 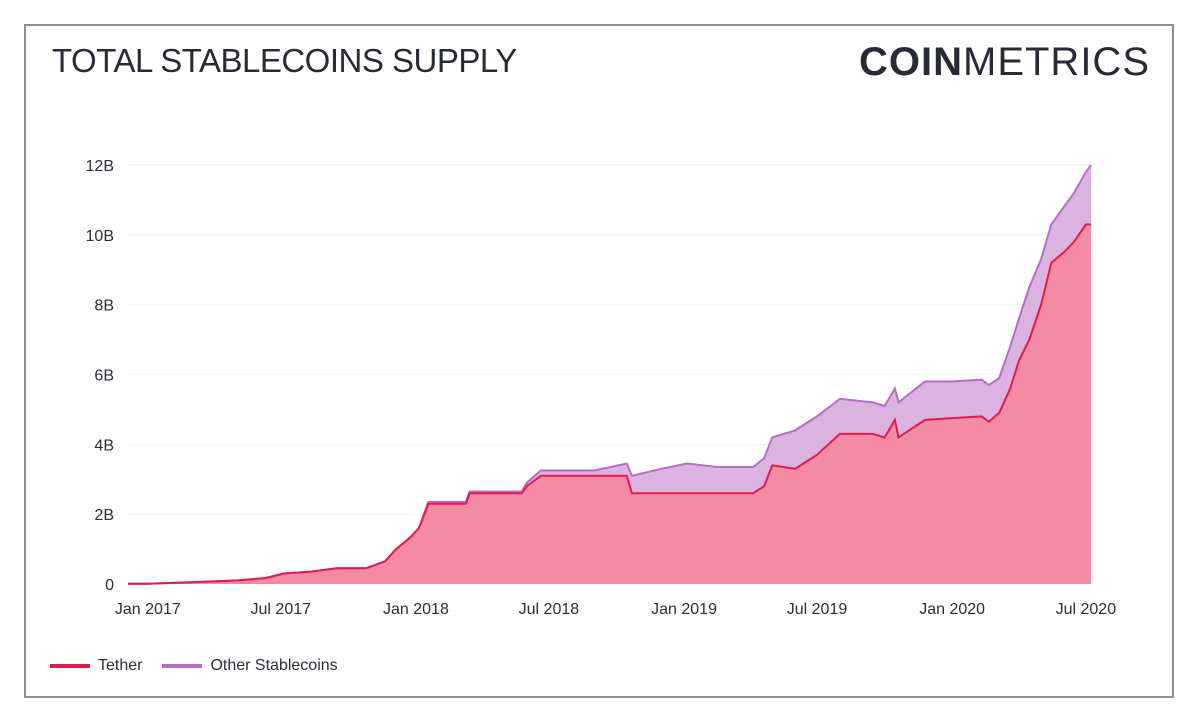 What do you see at coordinates (100, 236) in the screenshot?
I see `y-tick-label: 10B` at bounding box center [100, 236].